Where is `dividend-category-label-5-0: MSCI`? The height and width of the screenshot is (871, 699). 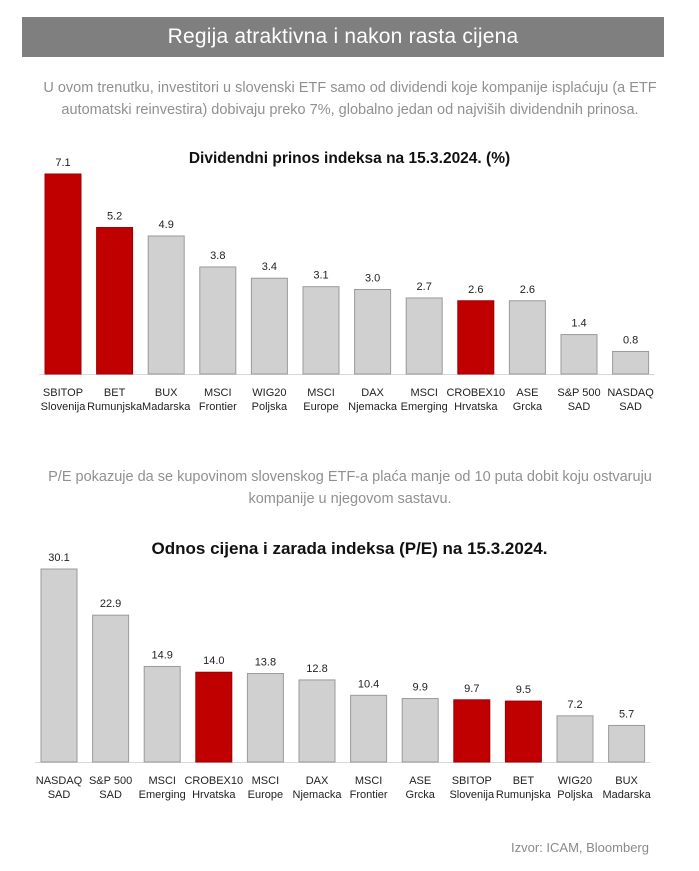
dividend-category-label-5-0: MSCI is located at coordinates (321, 393).